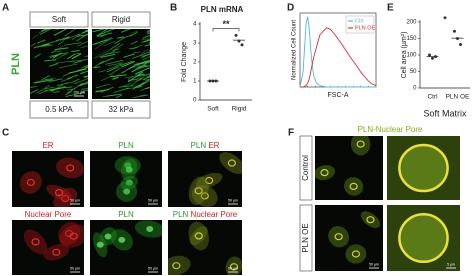  I want to click on stiffness-box, so click(59, 109).